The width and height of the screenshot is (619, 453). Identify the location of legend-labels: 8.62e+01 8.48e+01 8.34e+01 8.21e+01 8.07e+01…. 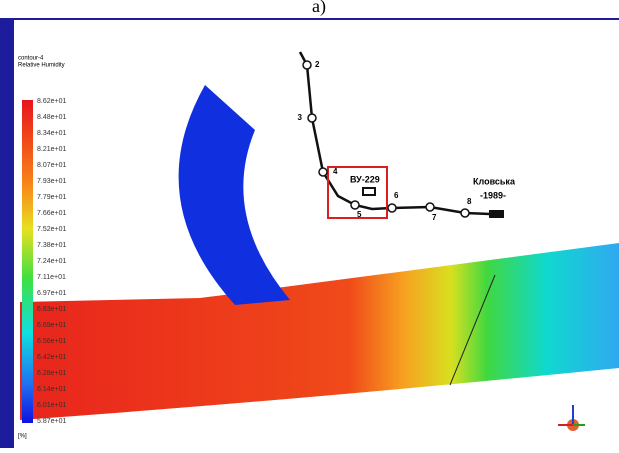
(51, 261).